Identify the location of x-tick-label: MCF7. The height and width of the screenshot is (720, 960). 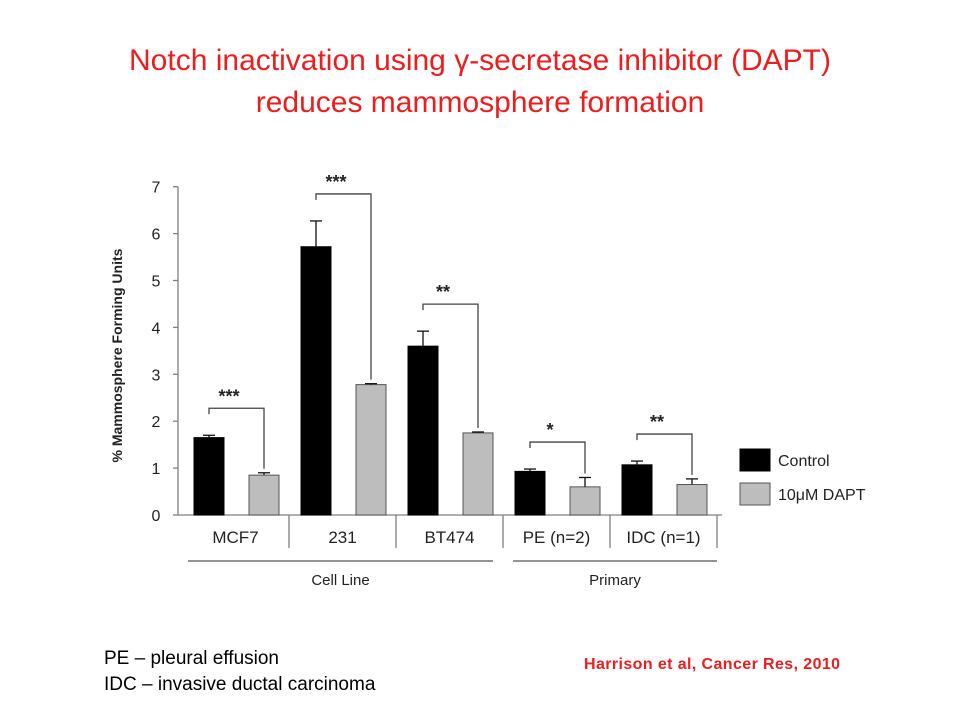
(235, 537).